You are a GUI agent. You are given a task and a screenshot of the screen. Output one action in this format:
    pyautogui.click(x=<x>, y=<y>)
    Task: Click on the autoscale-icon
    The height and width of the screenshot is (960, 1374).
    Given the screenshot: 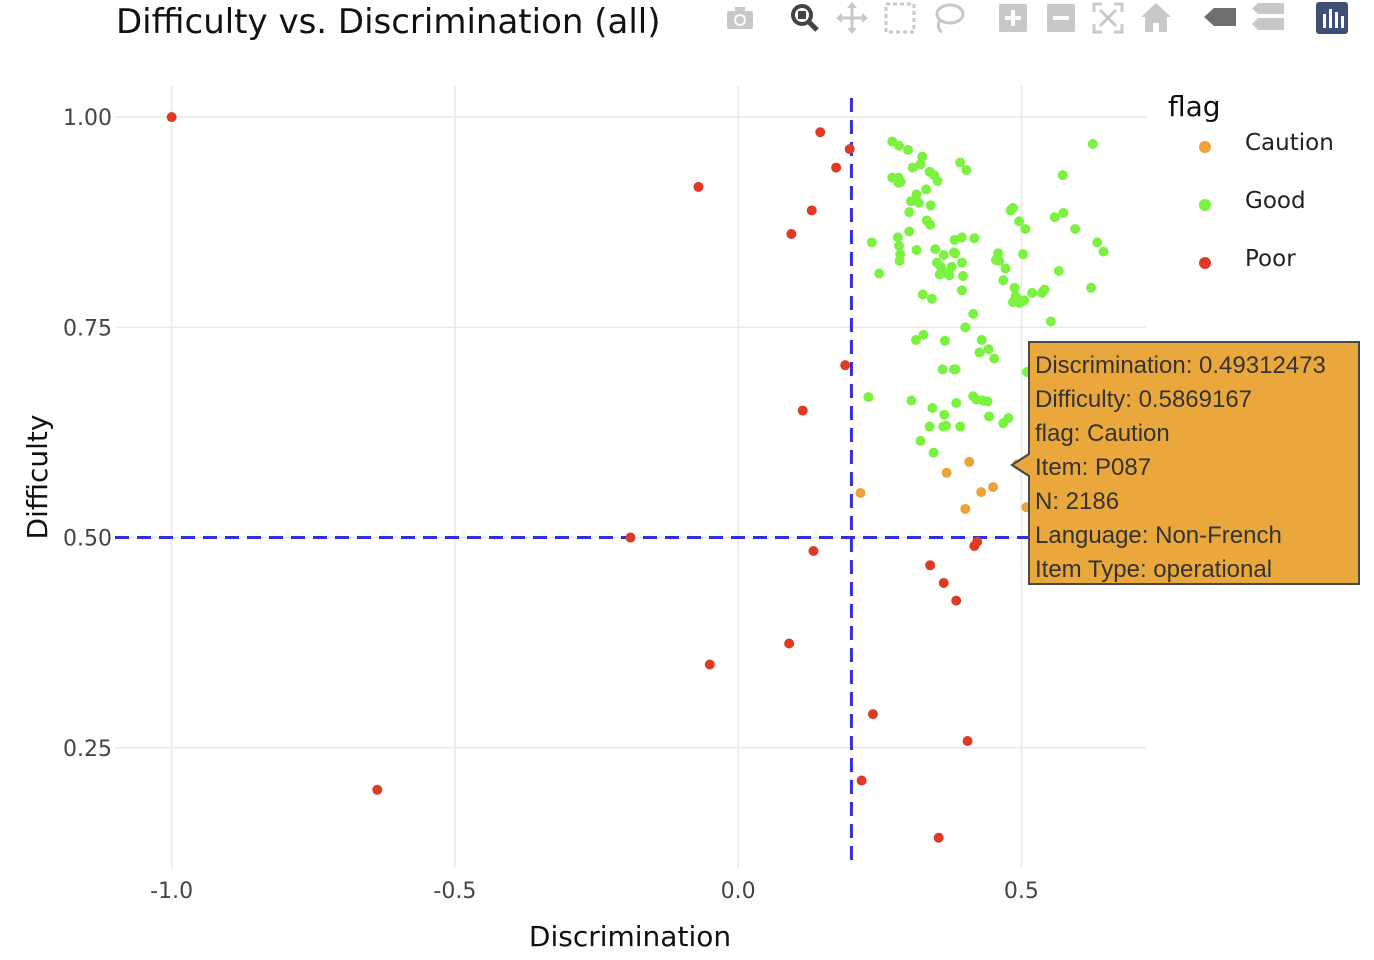 What is the action you would take?
    pyautogui.click(x=1108, y=18)
    